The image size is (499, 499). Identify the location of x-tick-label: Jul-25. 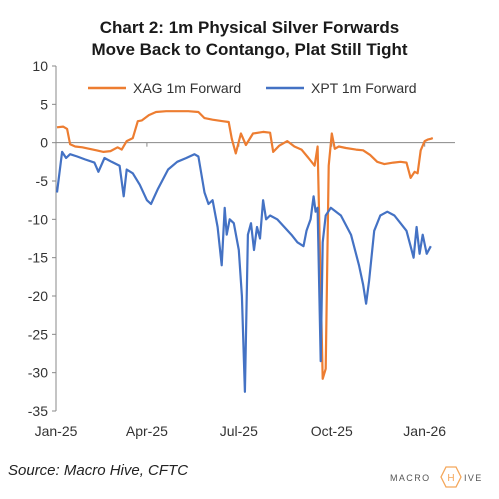
(239, 431).